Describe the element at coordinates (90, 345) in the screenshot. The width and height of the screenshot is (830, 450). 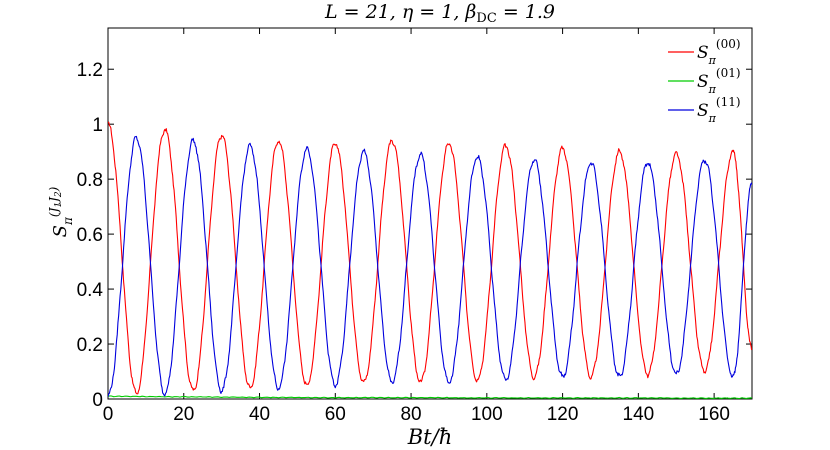
I see `y-tick-label: 0.2` at that location.